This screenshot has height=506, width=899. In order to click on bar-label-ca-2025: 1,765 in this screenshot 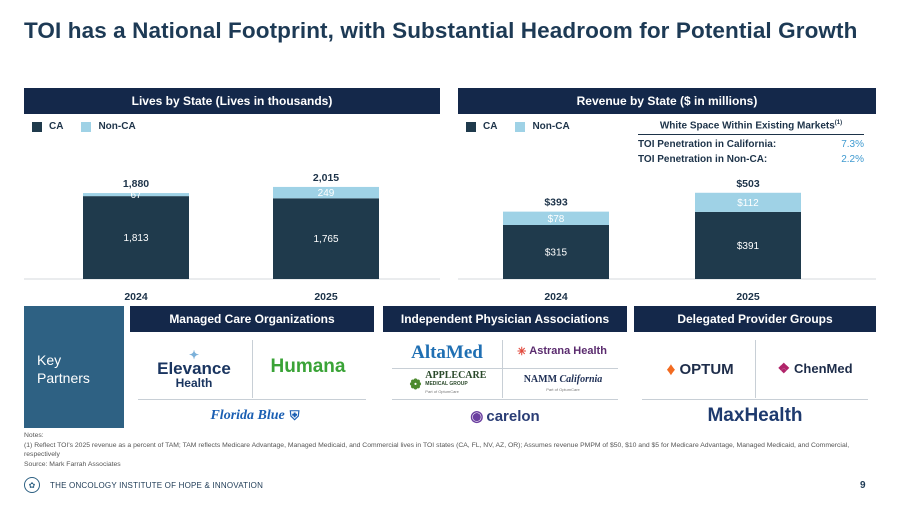, I will do `click(325, 239)`.